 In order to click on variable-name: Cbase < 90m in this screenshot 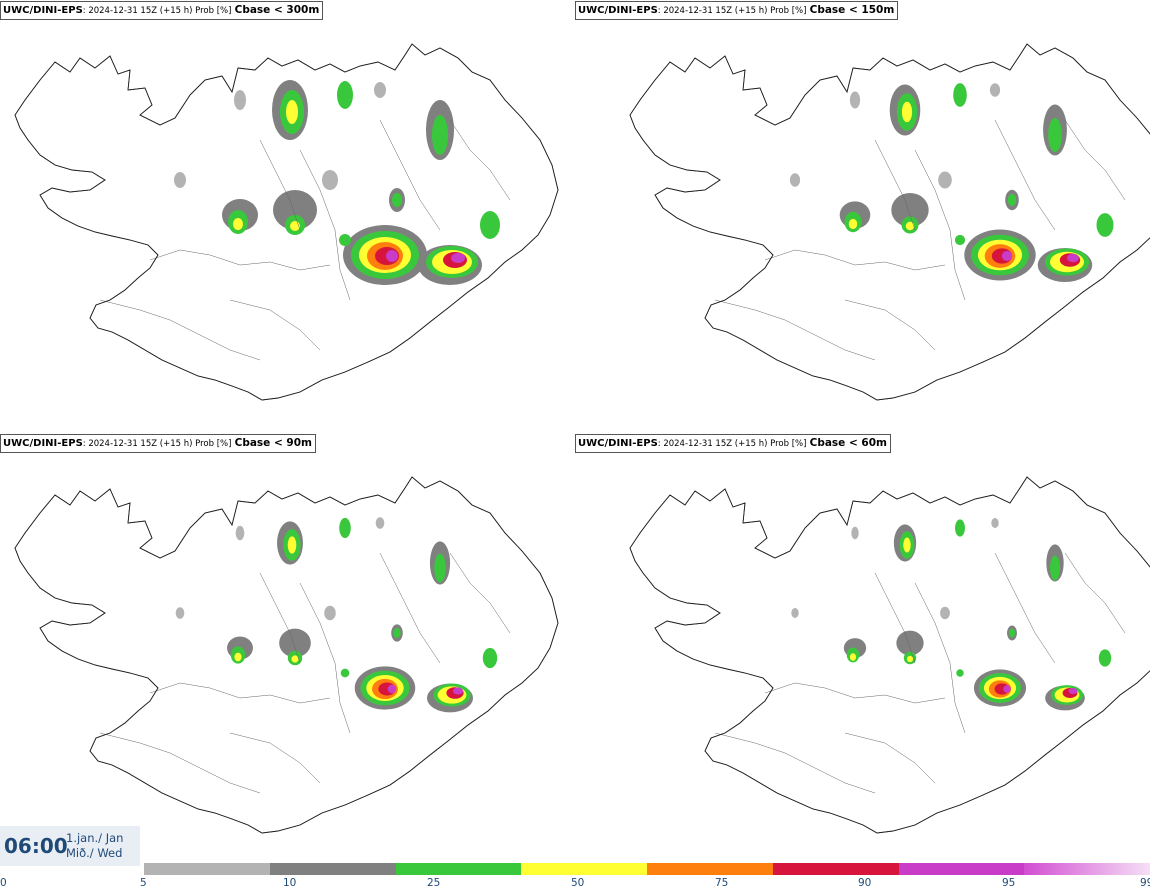, I will do `click(273, 443)`.